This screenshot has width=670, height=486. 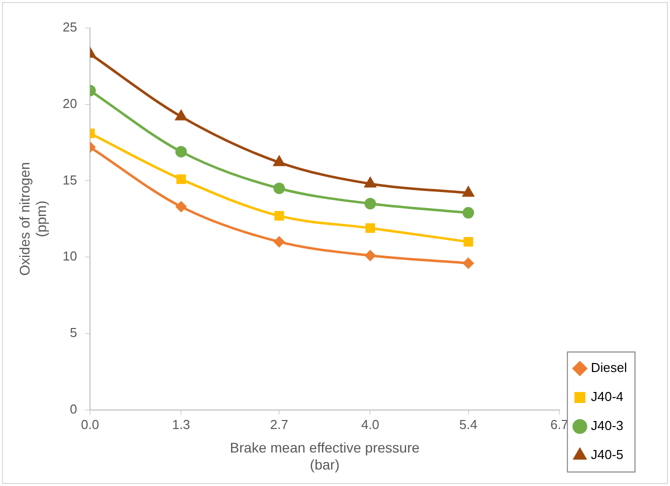 I want to click on x-tick-label: 4.0, so click(x=370, y=424).